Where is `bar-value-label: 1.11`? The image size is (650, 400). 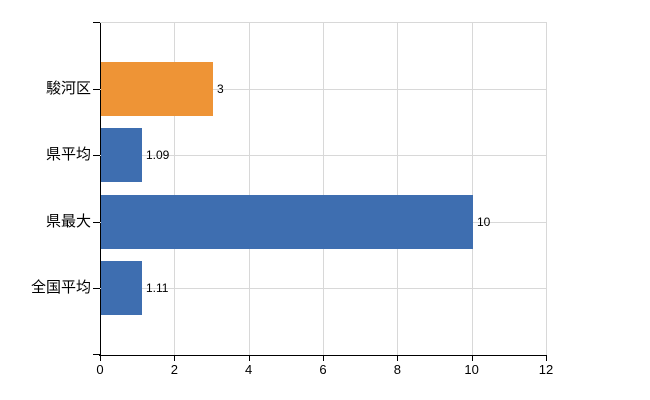 bar-value-label: 1.11 is located at coordinates (157, 288).